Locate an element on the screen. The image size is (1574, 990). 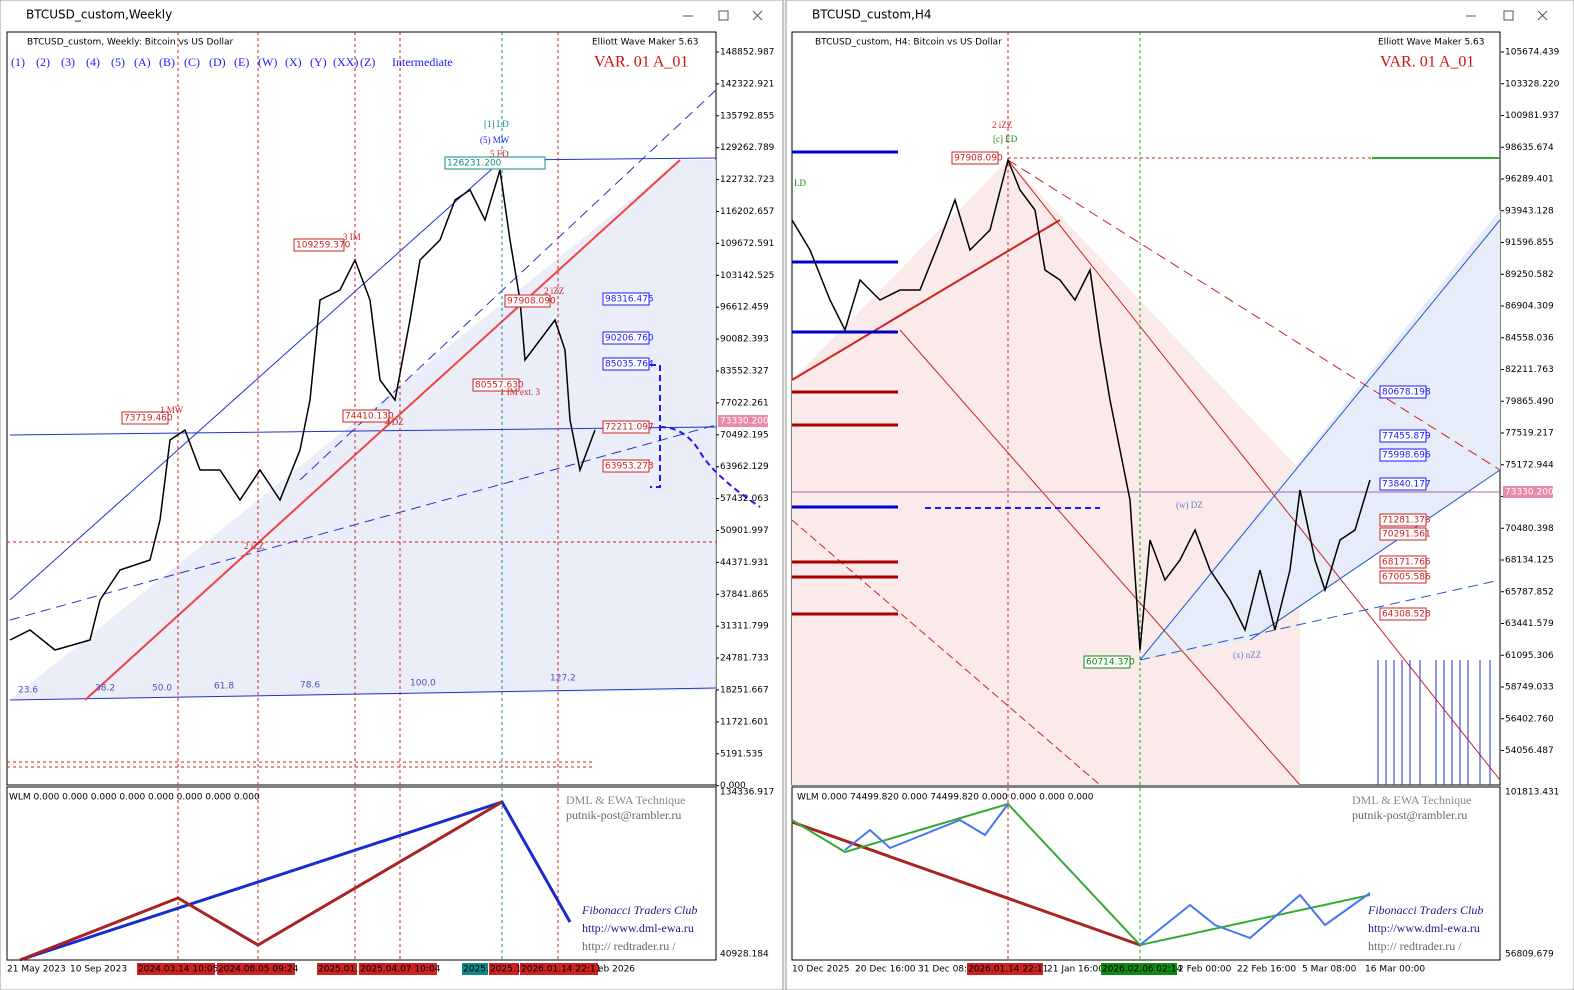
price-label: 68171.766 is located at coordinates (1406, 563).